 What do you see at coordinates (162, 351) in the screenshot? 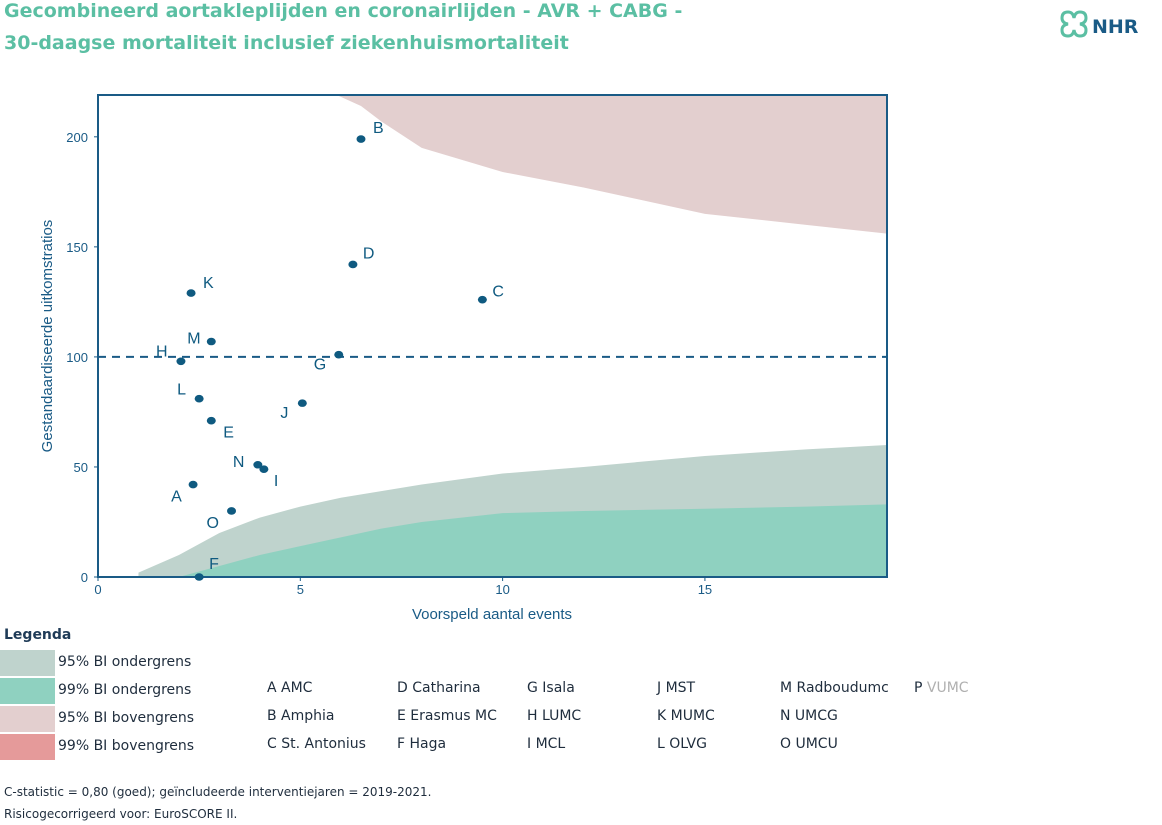
I see `point-label-H: H` at bounding box center [162, 351].